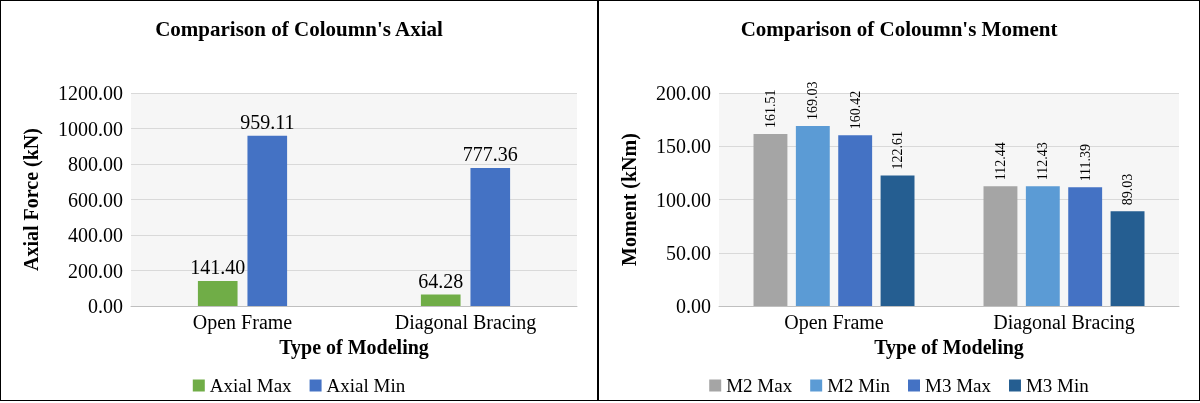 The height and width of the screenshot is (403, 1200). What do you see at coordinates (855, 110) in the screenshot?
I see `data-label: 160.42` at bounding box center [855, 110].